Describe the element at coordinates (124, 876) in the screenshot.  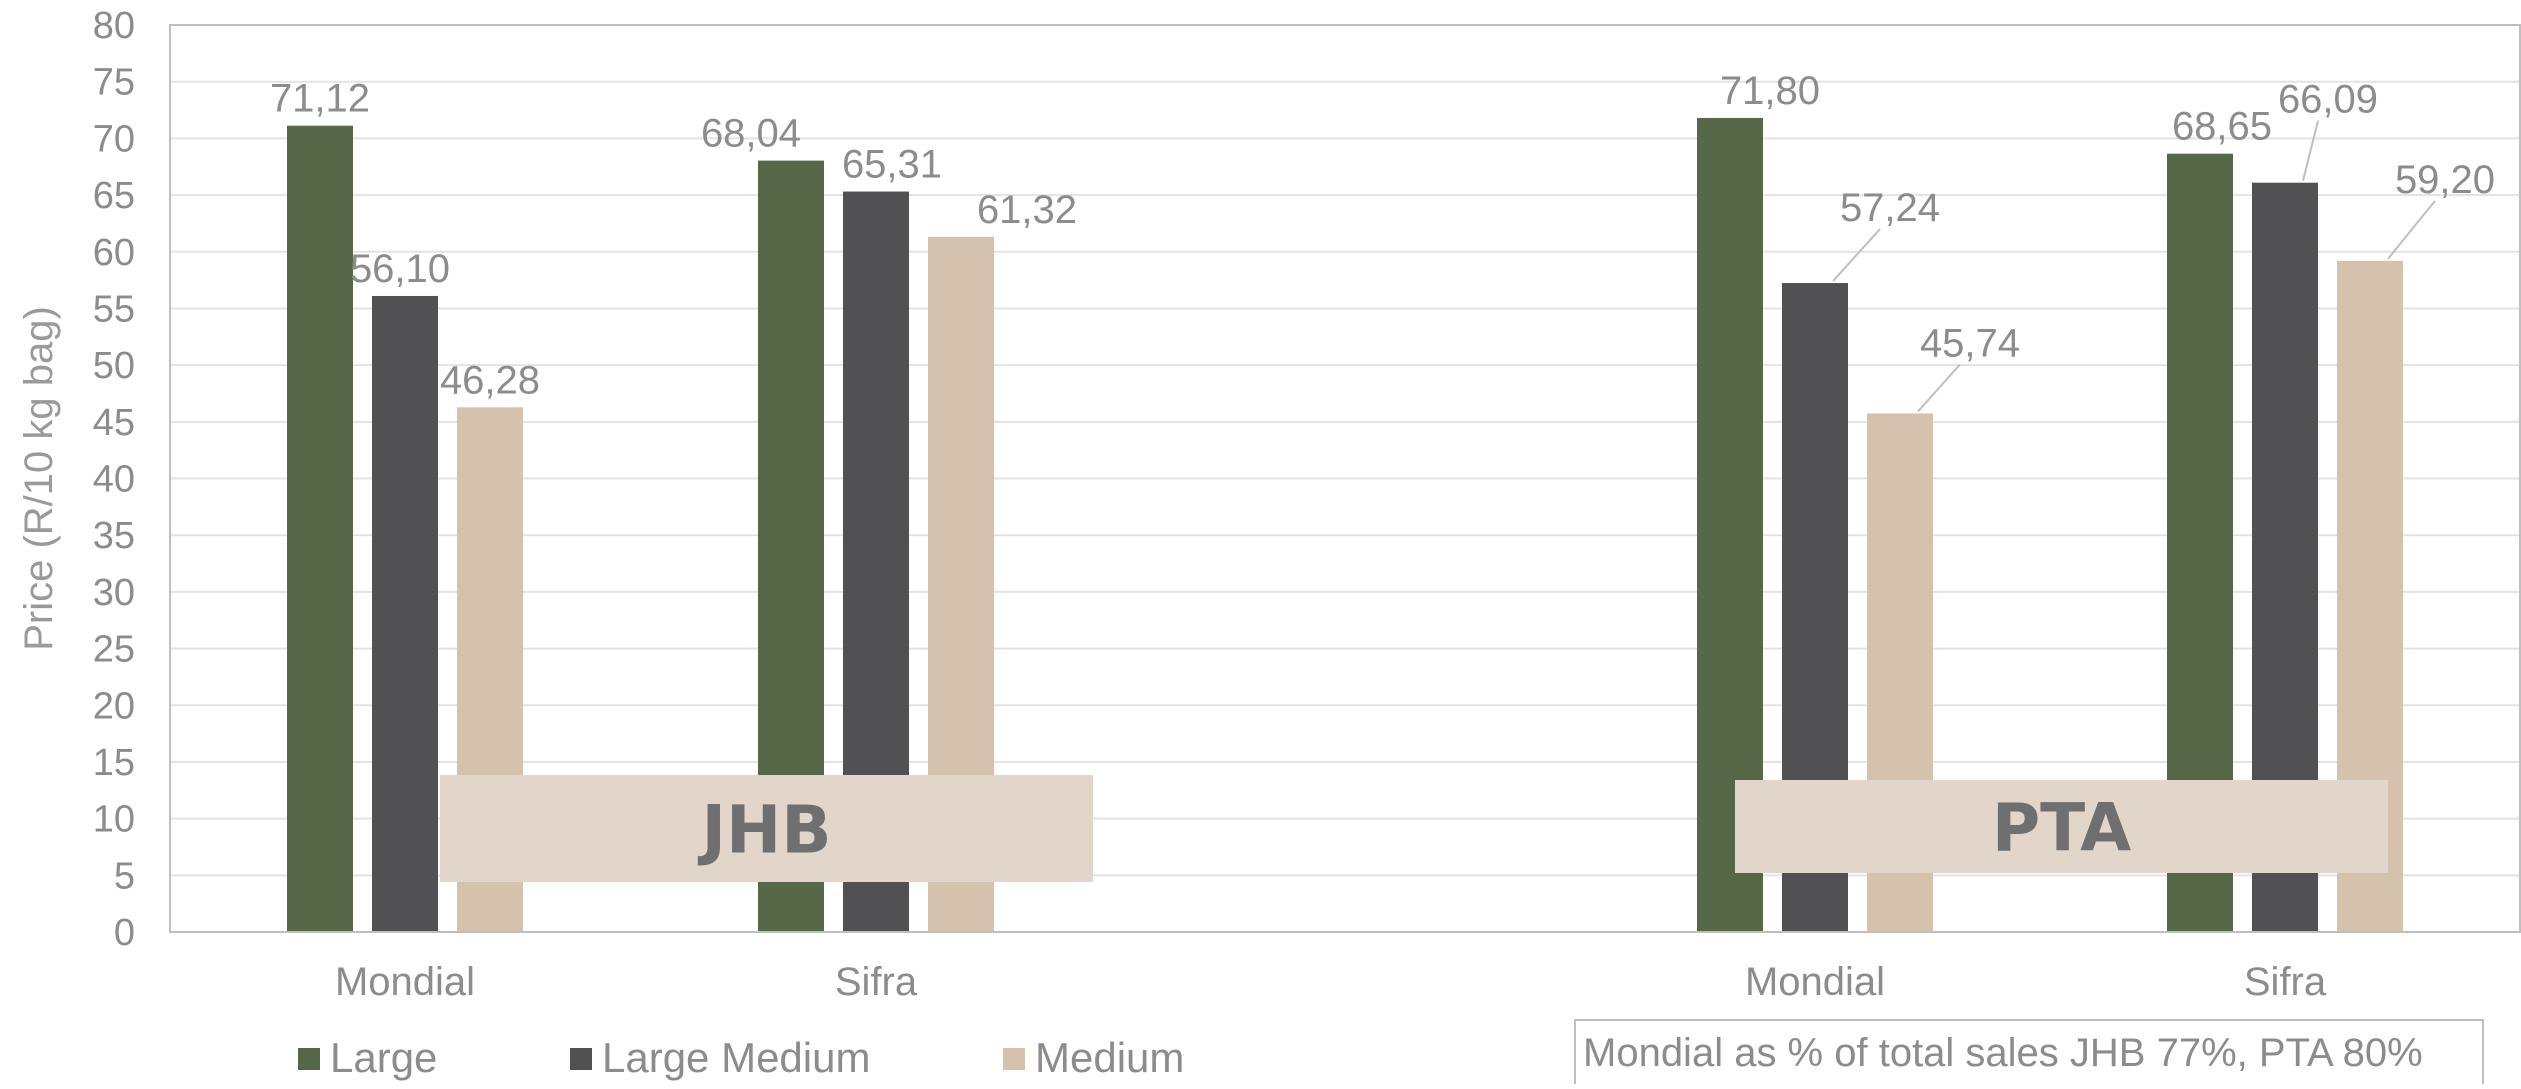
I see `y-tick-label: 5` at that location.